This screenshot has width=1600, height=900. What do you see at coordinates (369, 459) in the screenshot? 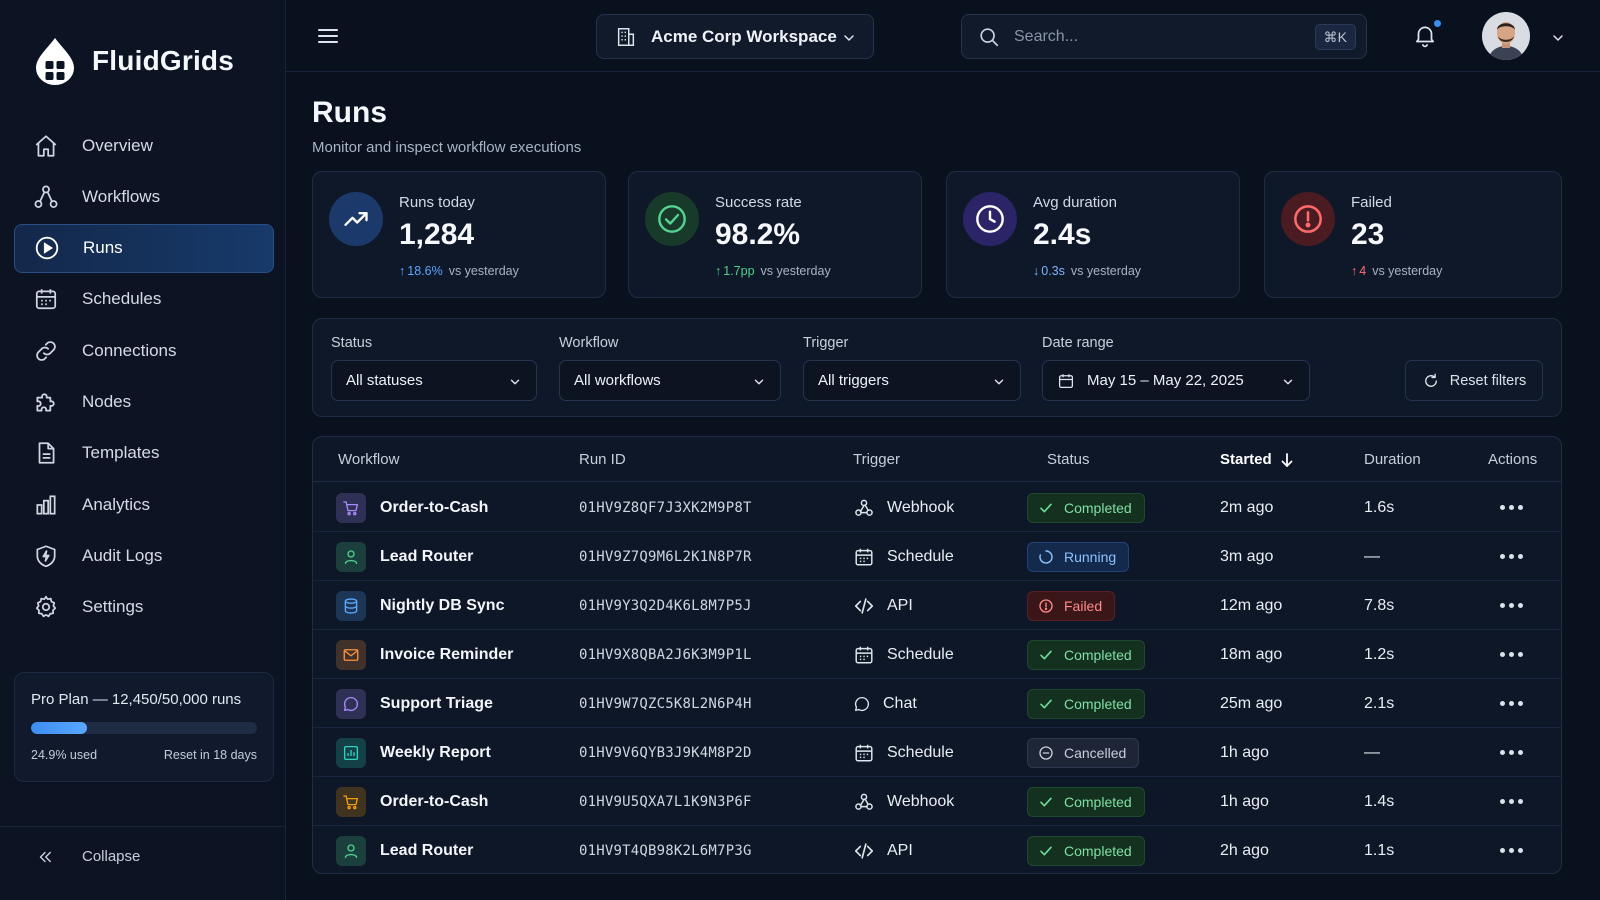
I see `column-workflow: Workflow` at bounding box center [369, 459].